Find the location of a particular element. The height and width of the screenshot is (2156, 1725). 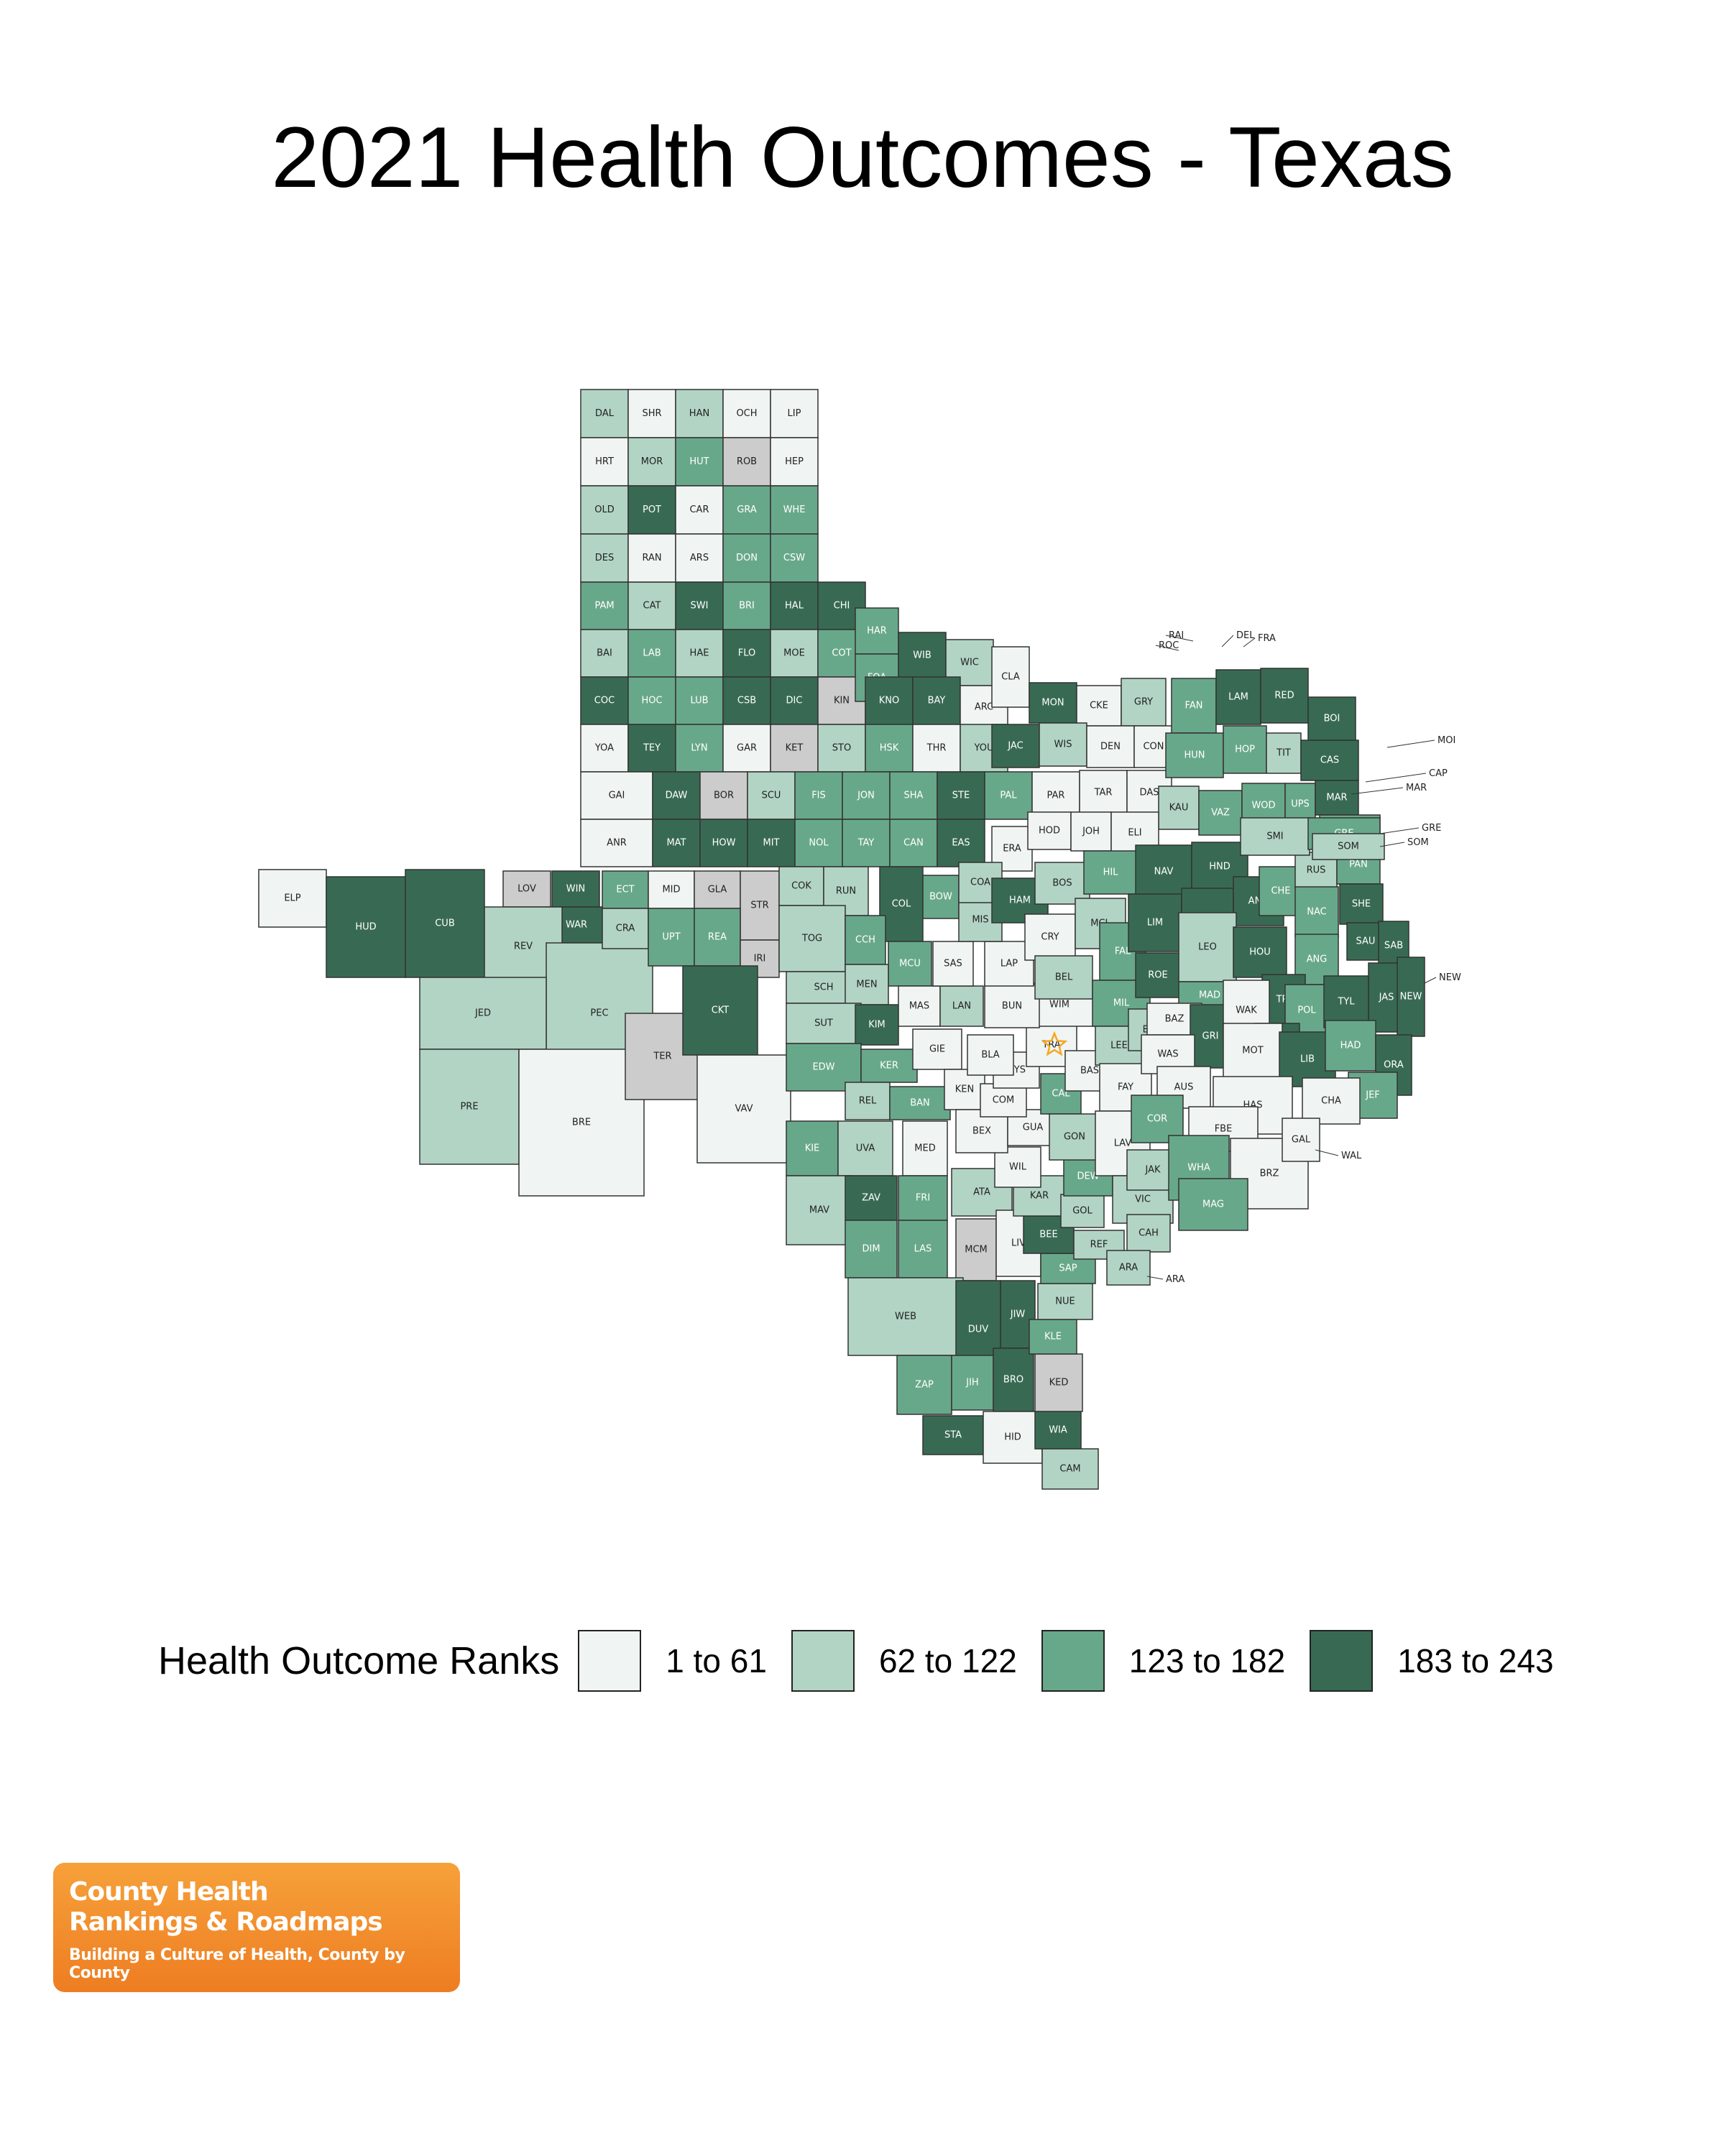

county-label: MAD is located at coordinates (1209, 995).